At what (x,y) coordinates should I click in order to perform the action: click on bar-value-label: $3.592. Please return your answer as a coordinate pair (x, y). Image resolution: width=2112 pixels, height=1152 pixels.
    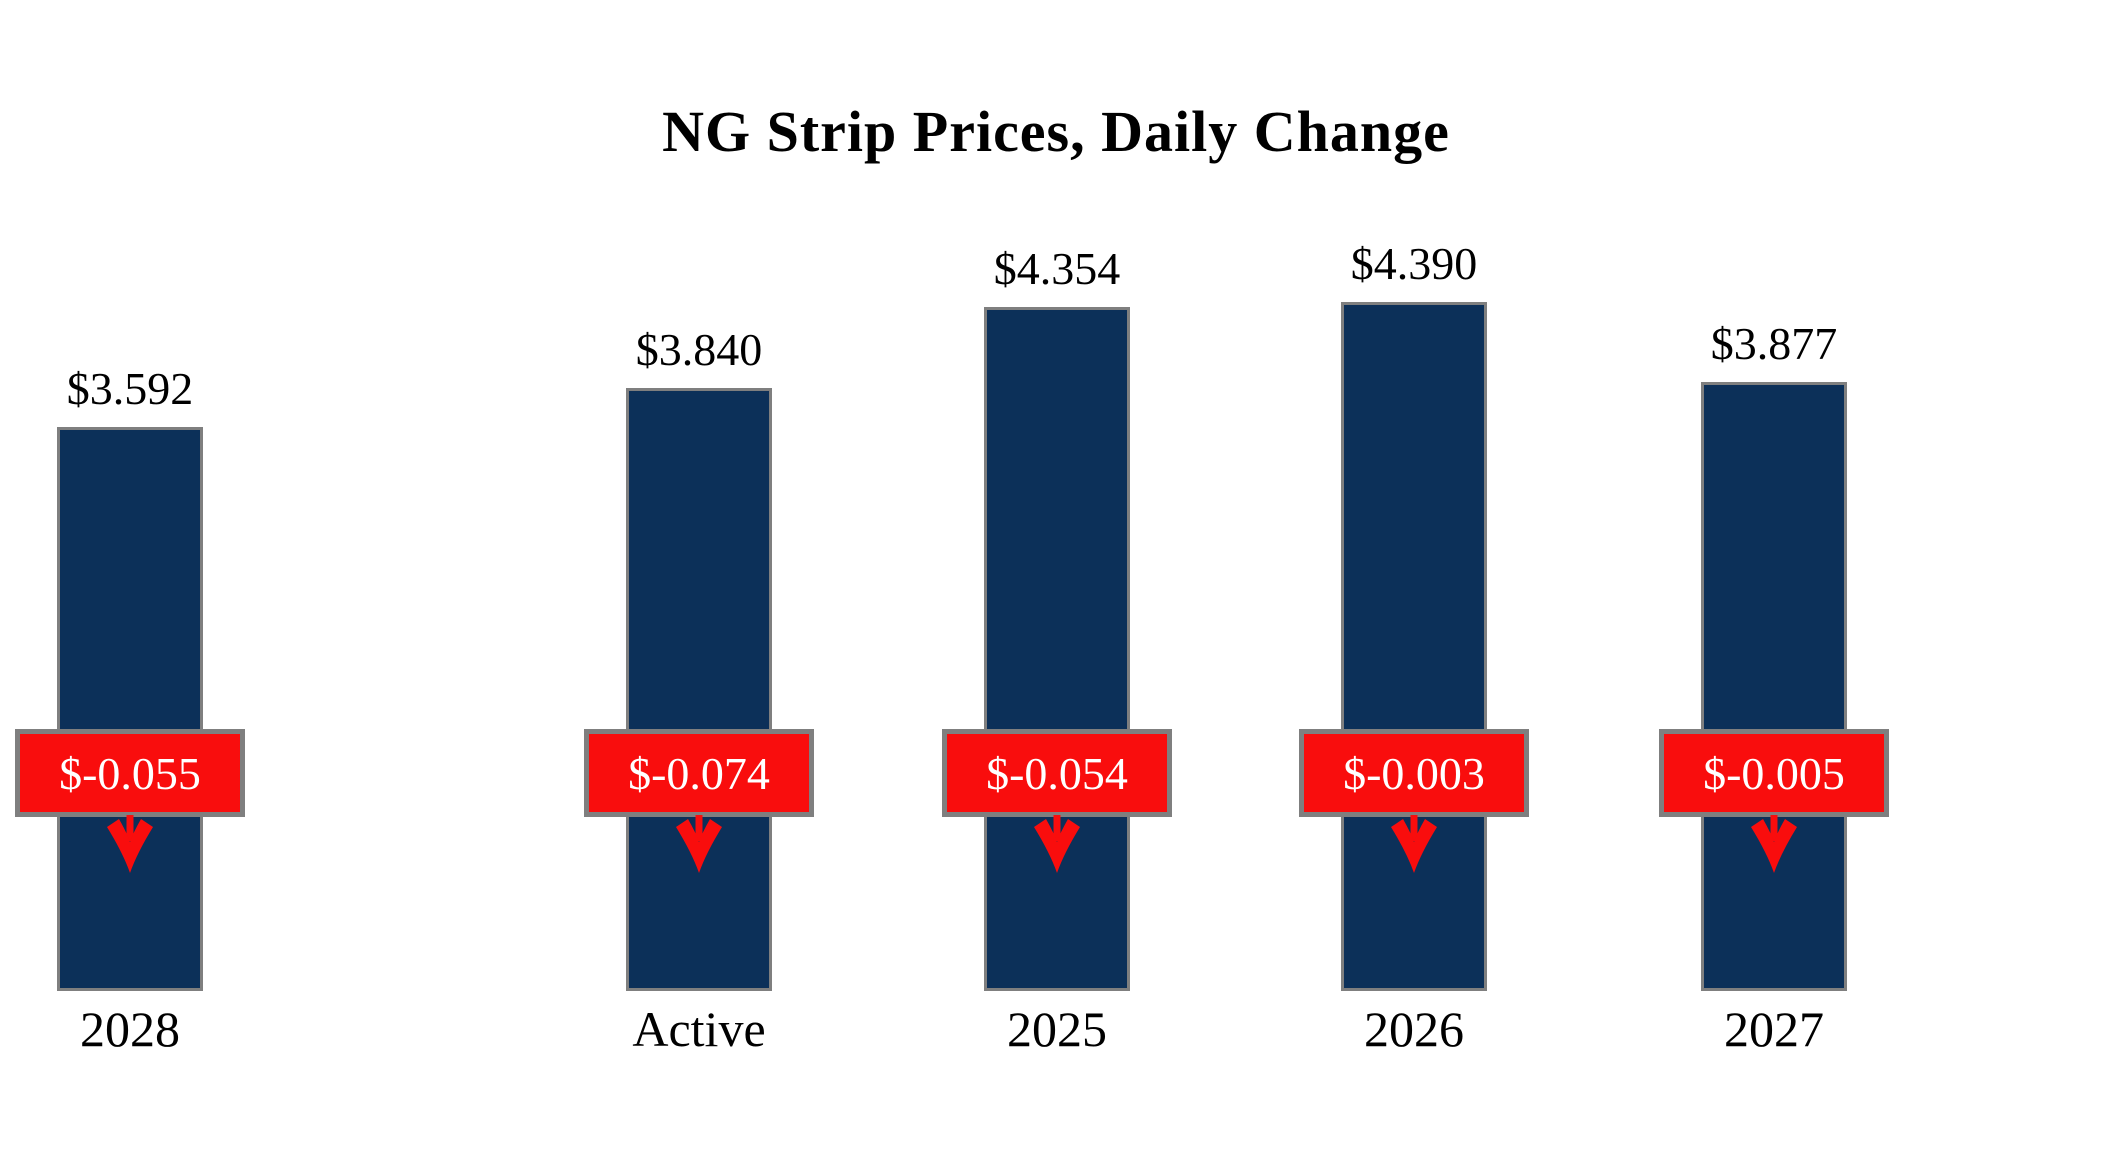
    Looking at the image, I should click on (130, 388).